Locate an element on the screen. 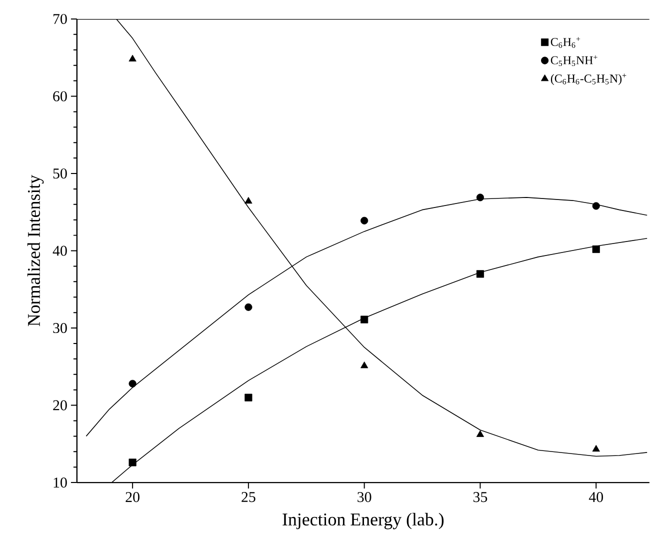 The height and width of the screenshot is (551, 650). y-tick-label: 30 is located at coordinates (60, 327).